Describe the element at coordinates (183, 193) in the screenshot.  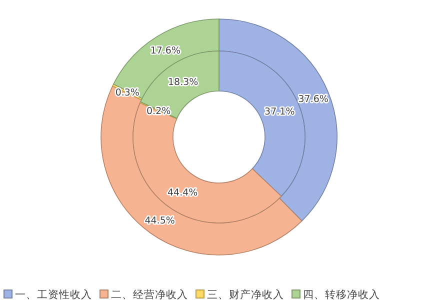
I see `data-label: 44.4%` at that location.